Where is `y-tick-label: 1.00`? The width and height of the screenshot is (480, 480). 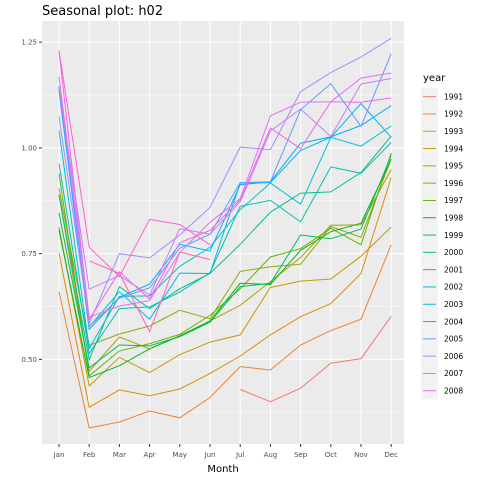
y-tick-label: 1.00 is located at coordinates (29, 148).